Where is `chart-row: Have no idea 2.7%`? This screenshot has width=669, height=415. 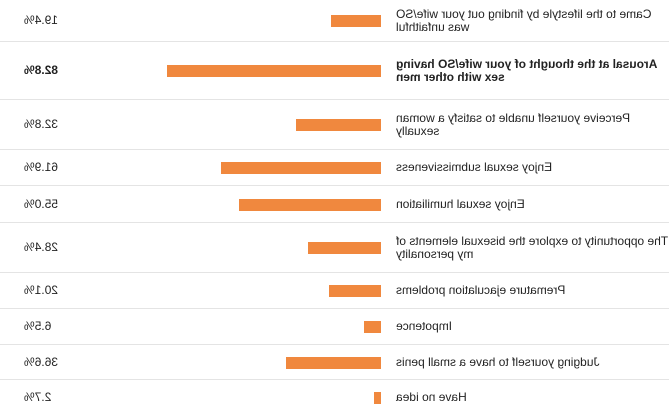
chart-row: Have no idea 2.7% is located at coordinates (334, 397).